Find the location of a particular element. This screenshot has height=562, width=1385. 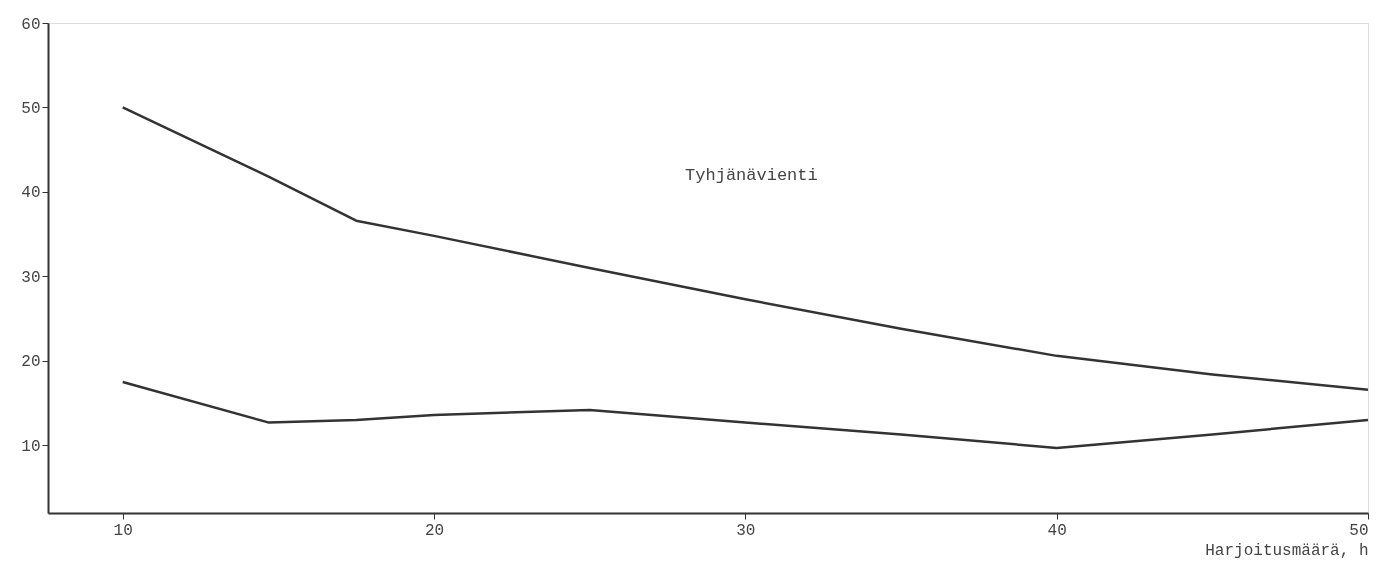

x-tick-label: 30 is located at coordinates (746, 530).